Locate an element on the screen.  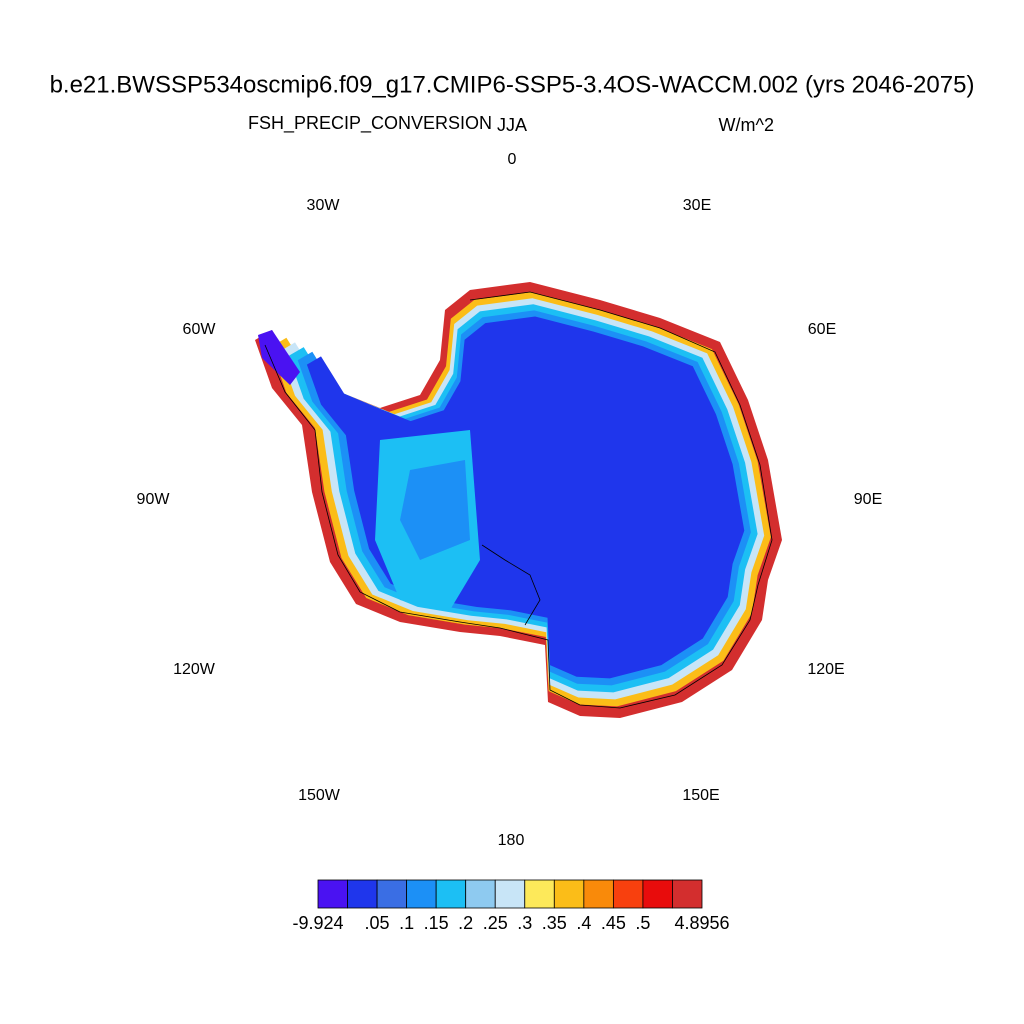
colorbar-label: .45 is located at coordinates (613, 923).